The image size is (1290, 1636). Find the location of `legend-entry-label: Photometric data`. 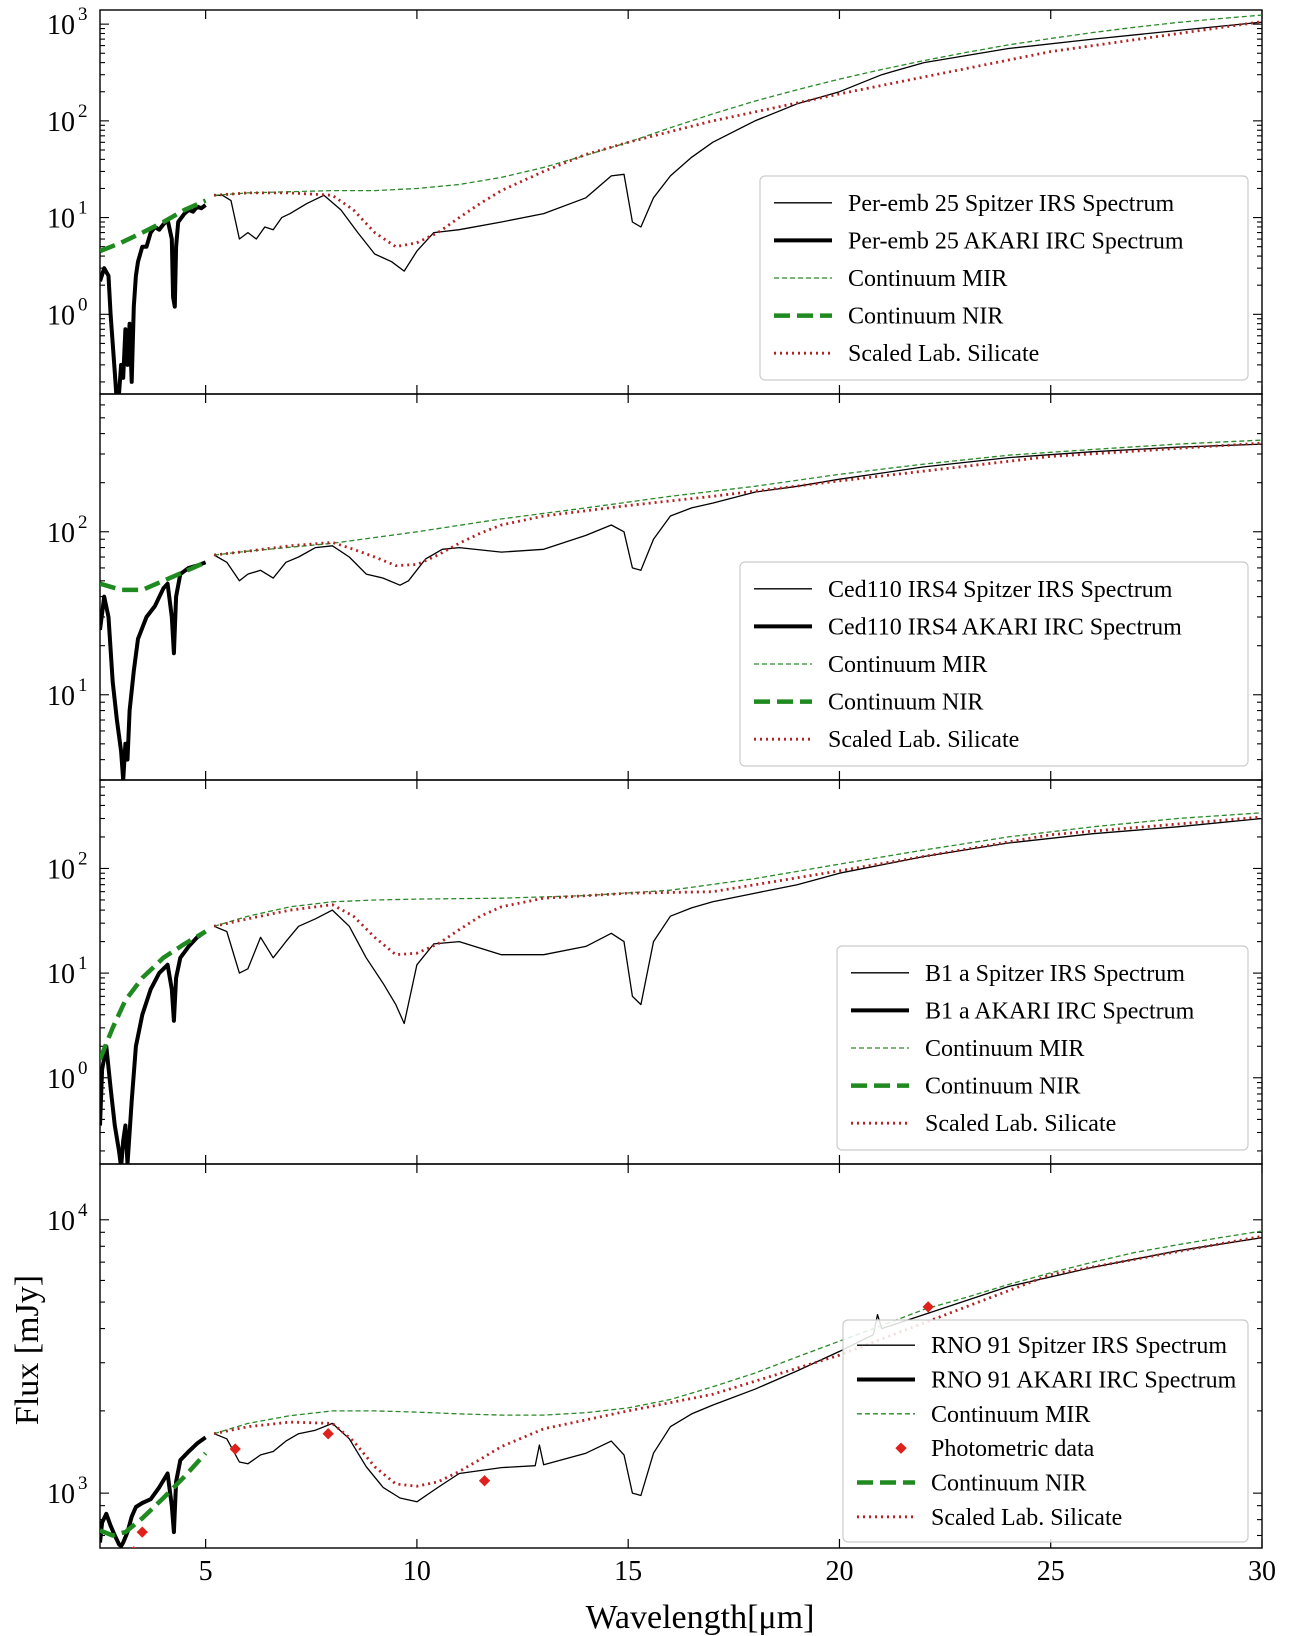

legend-entry-label: Photometric data is located at coordinates (1013, 1449).